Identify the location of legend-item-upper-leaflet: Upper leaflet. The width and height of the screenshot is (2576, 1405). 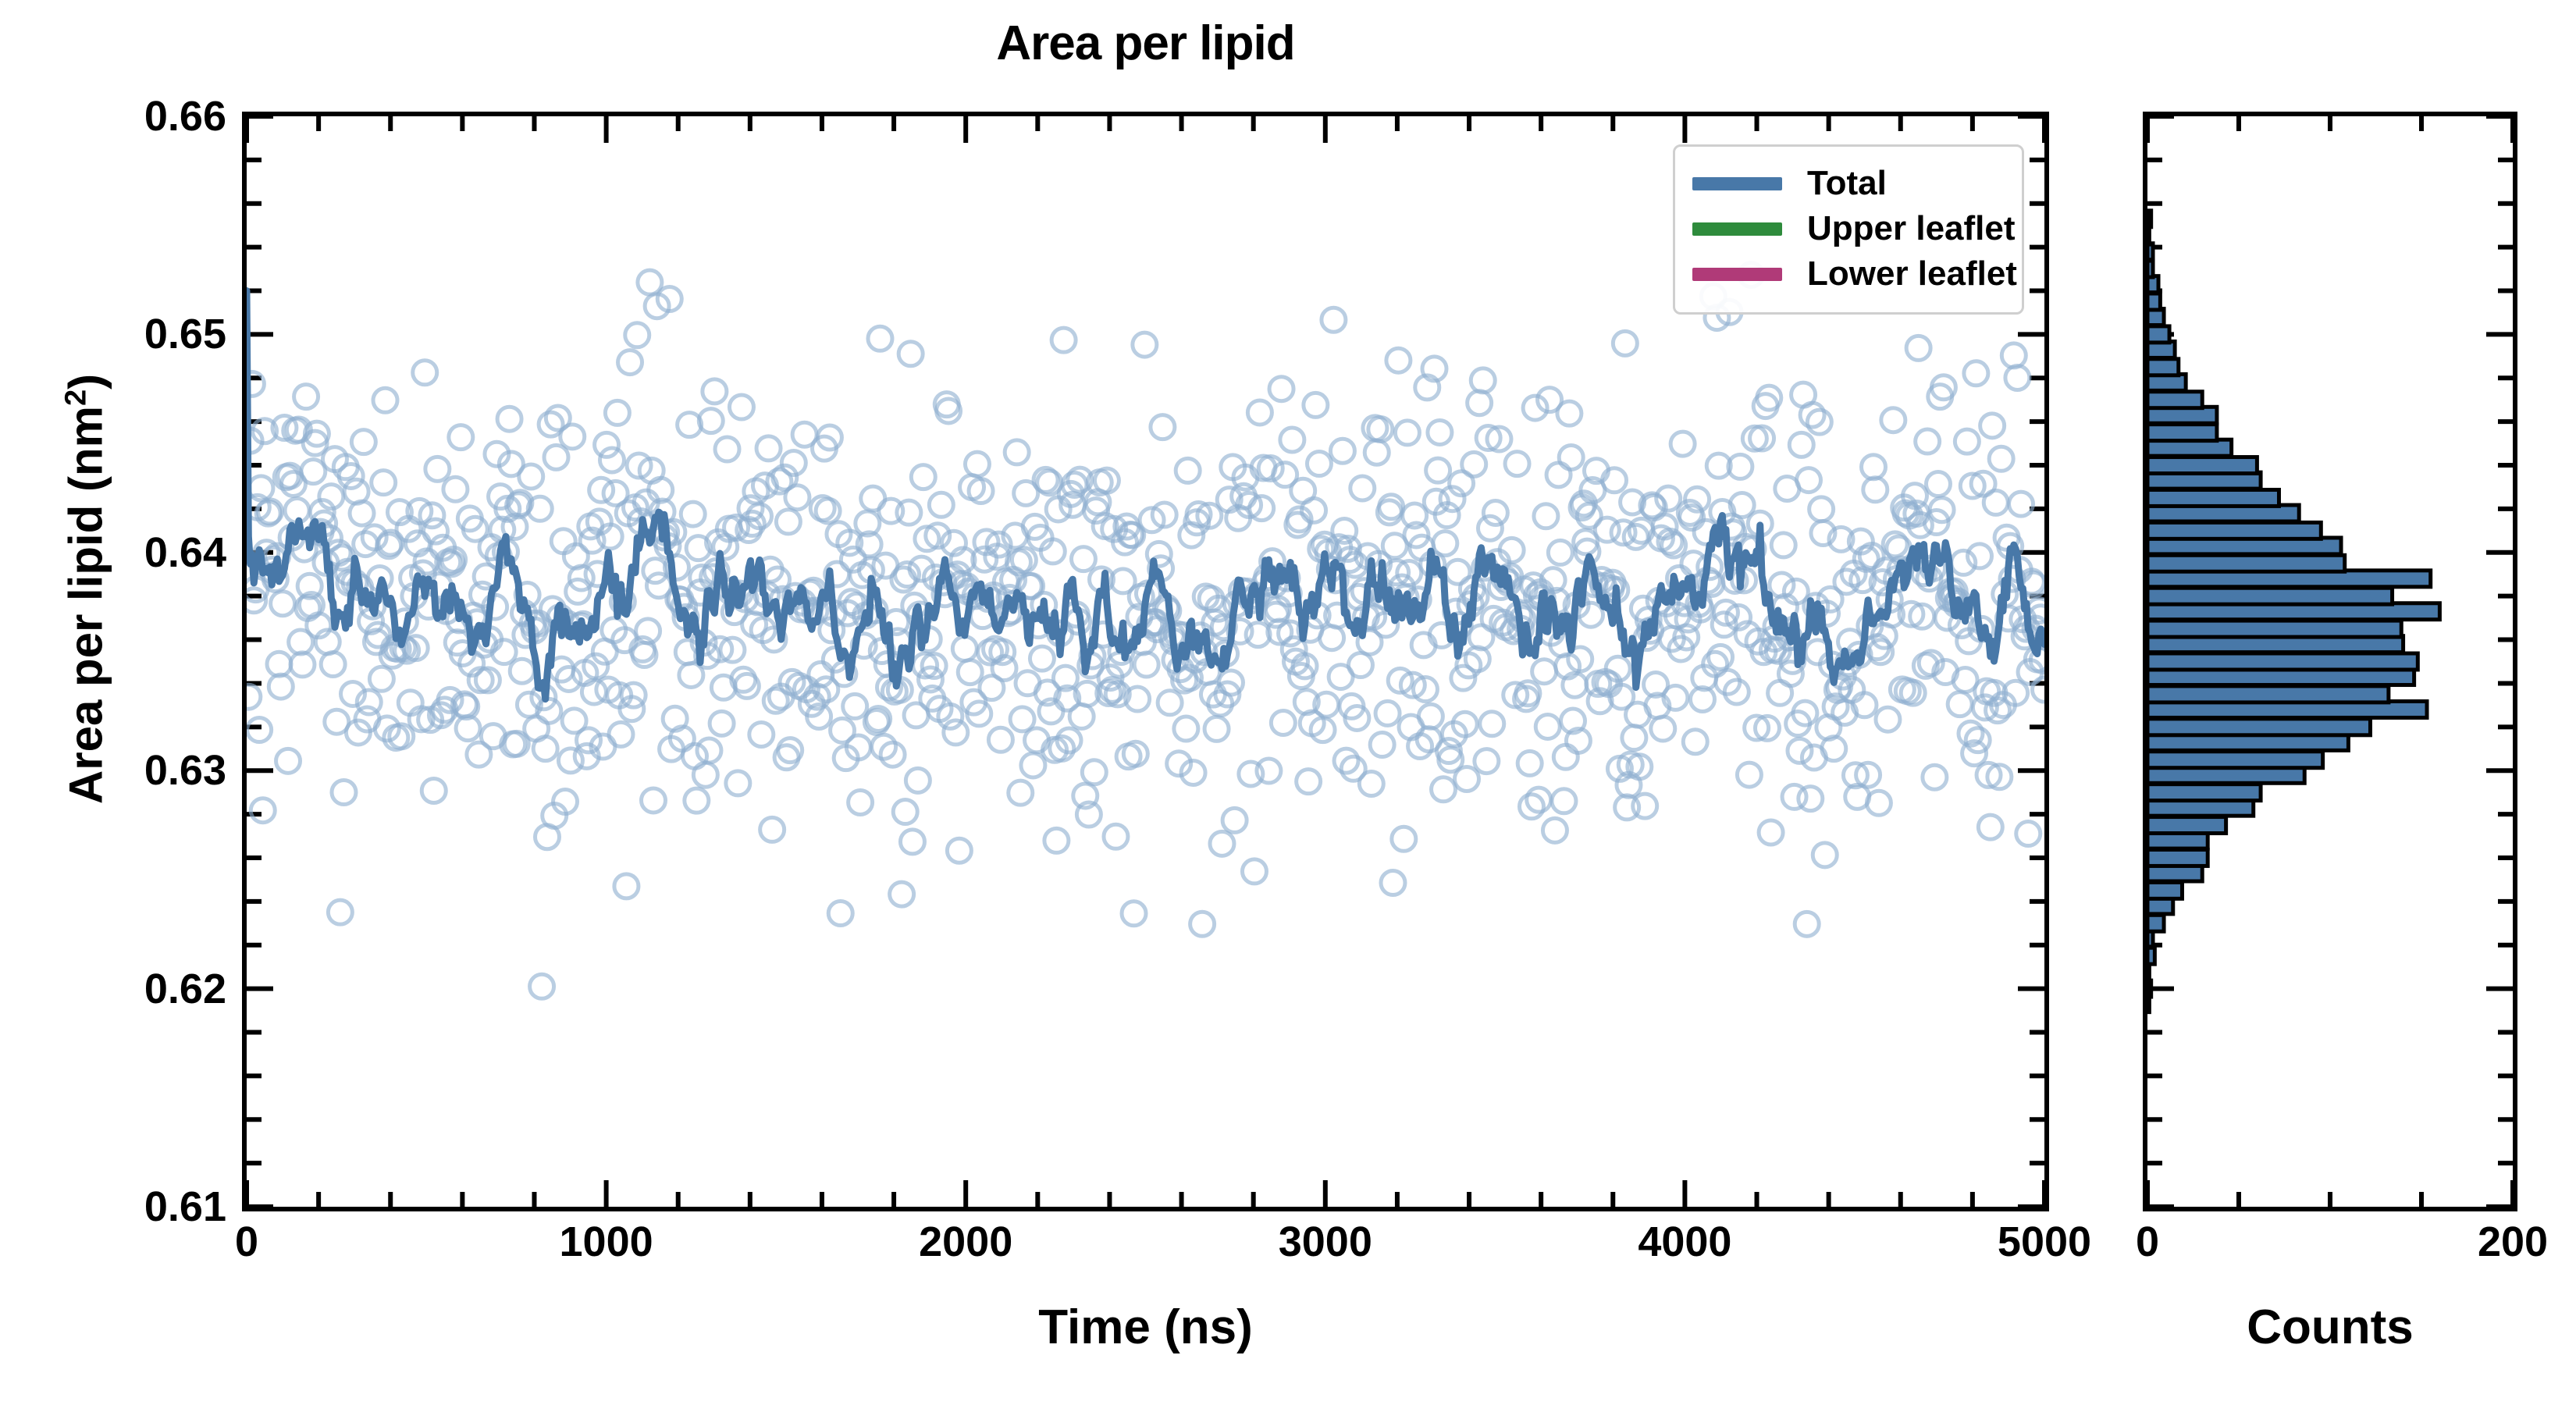
(1854, 228).